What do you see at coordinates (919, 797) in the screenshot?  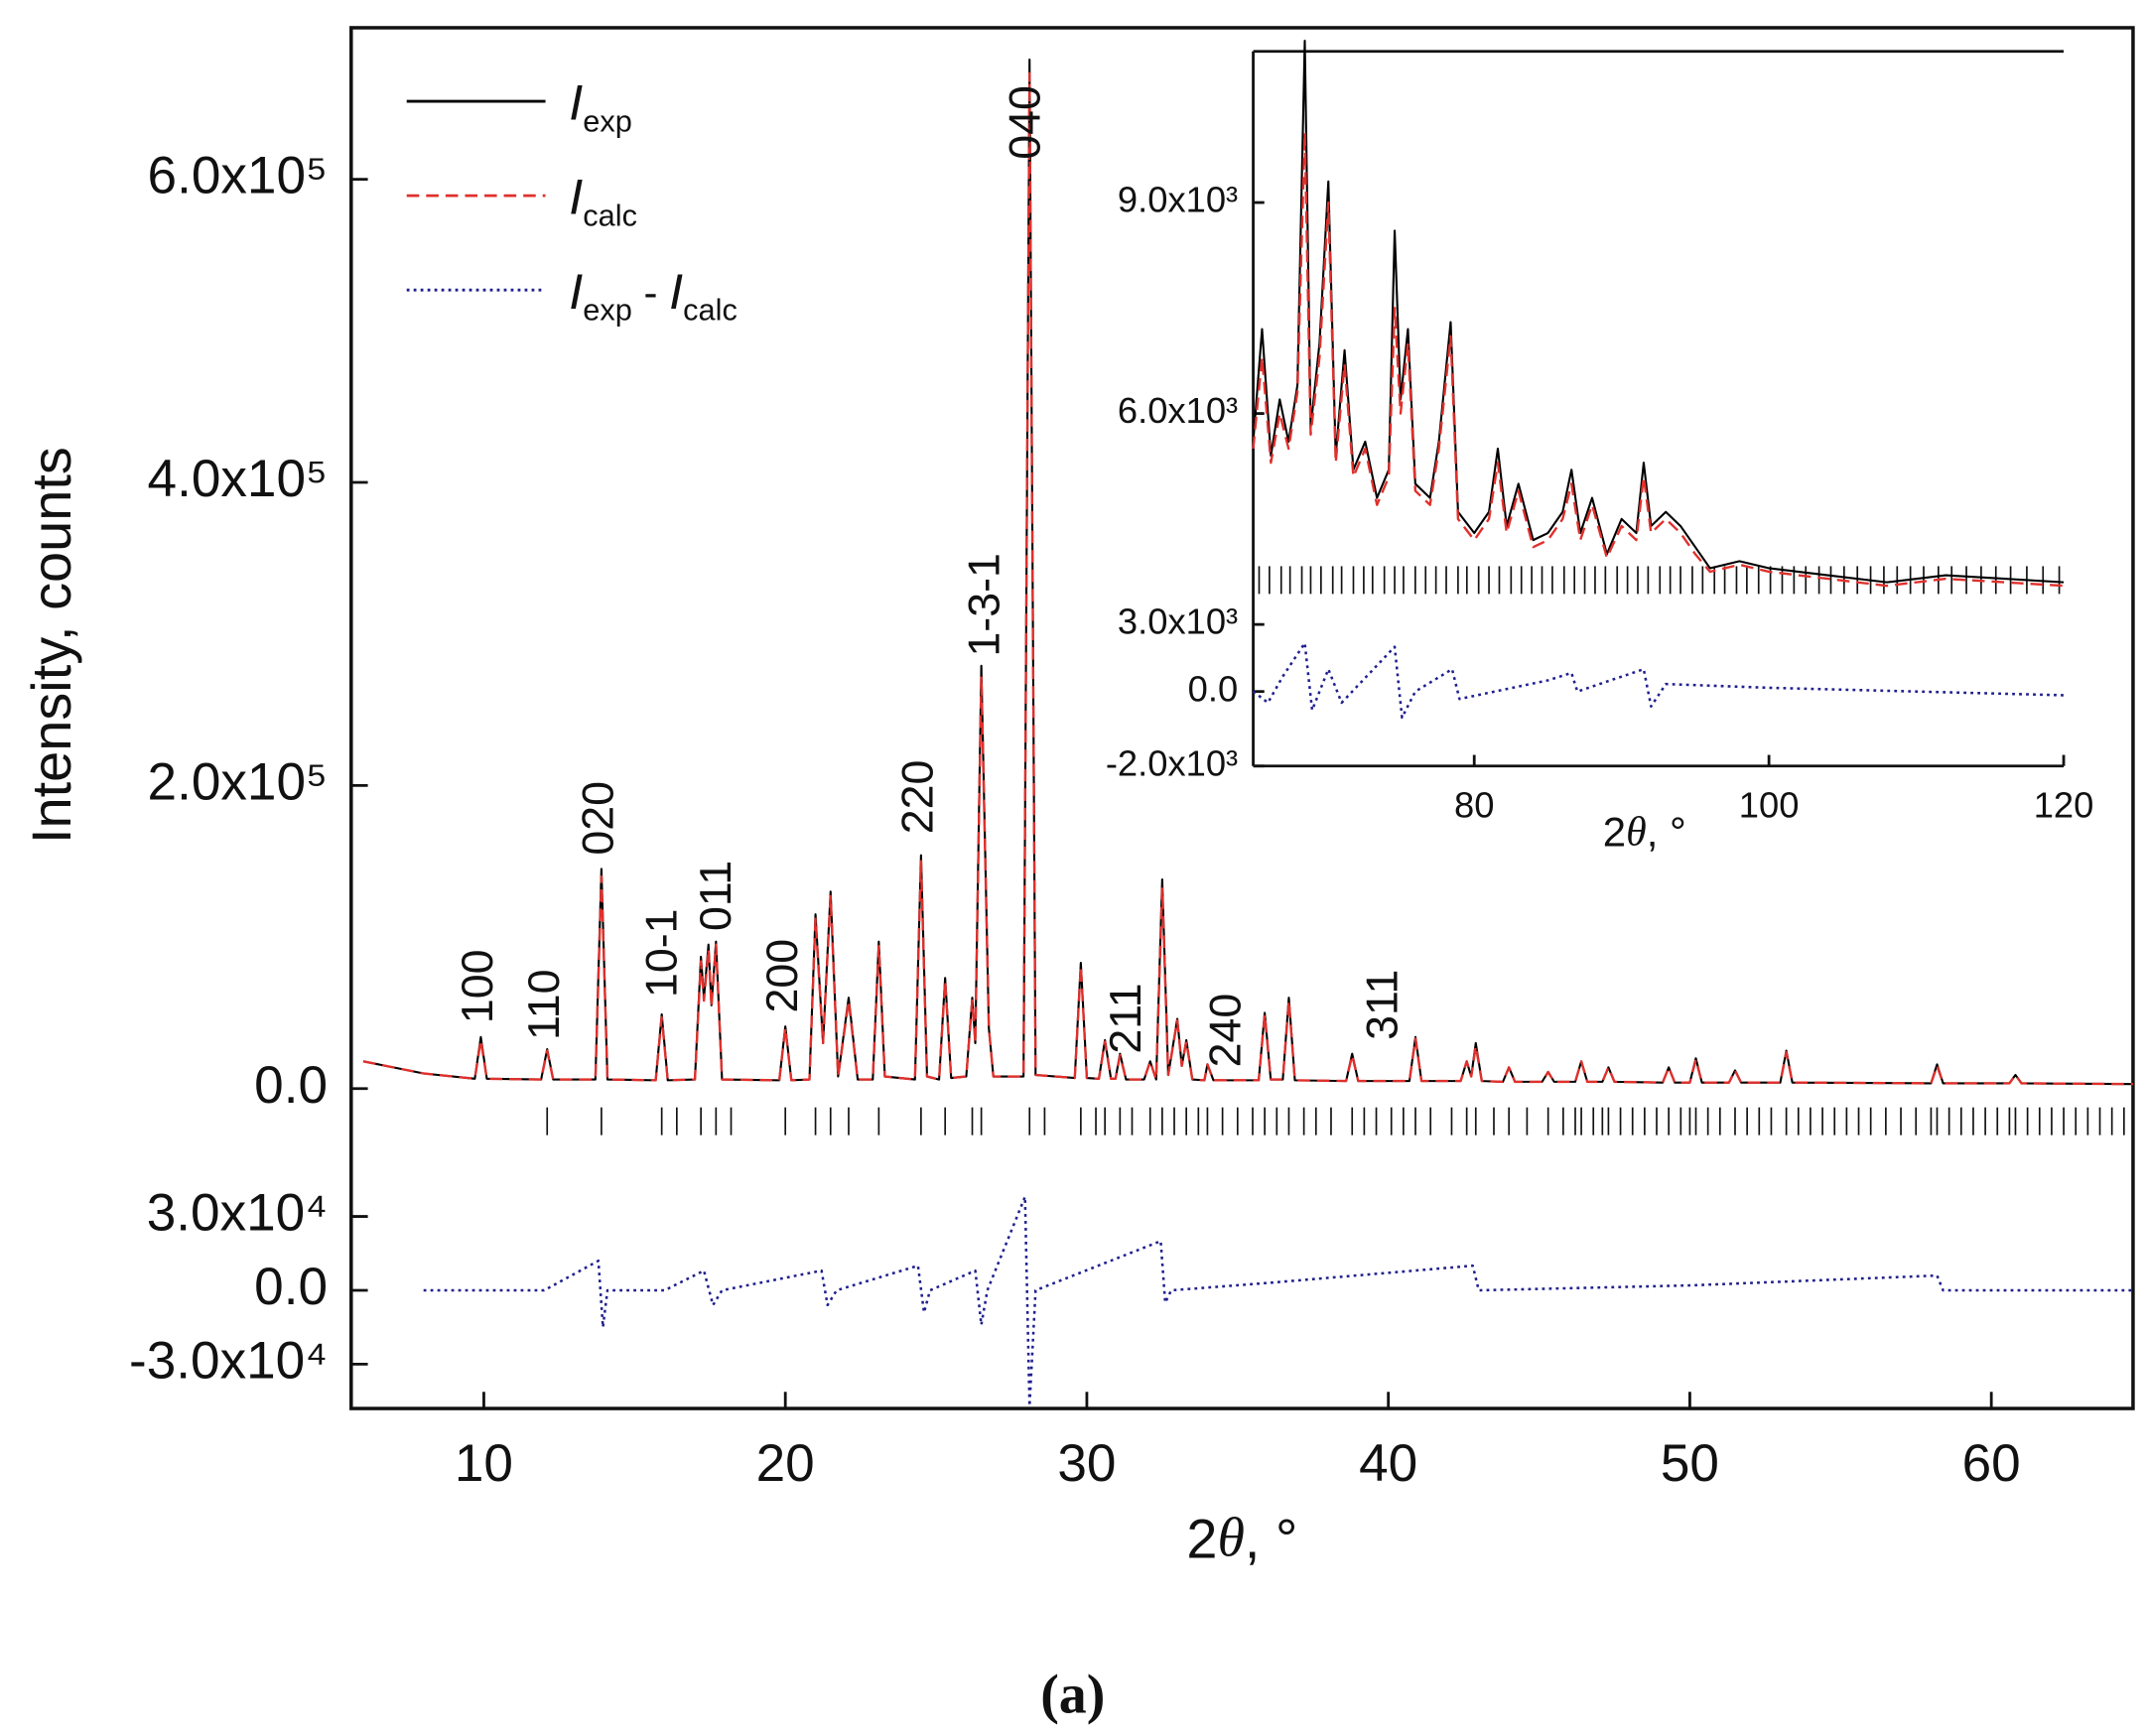 I see `peak-label: 220` at bounding box center [919, 797].